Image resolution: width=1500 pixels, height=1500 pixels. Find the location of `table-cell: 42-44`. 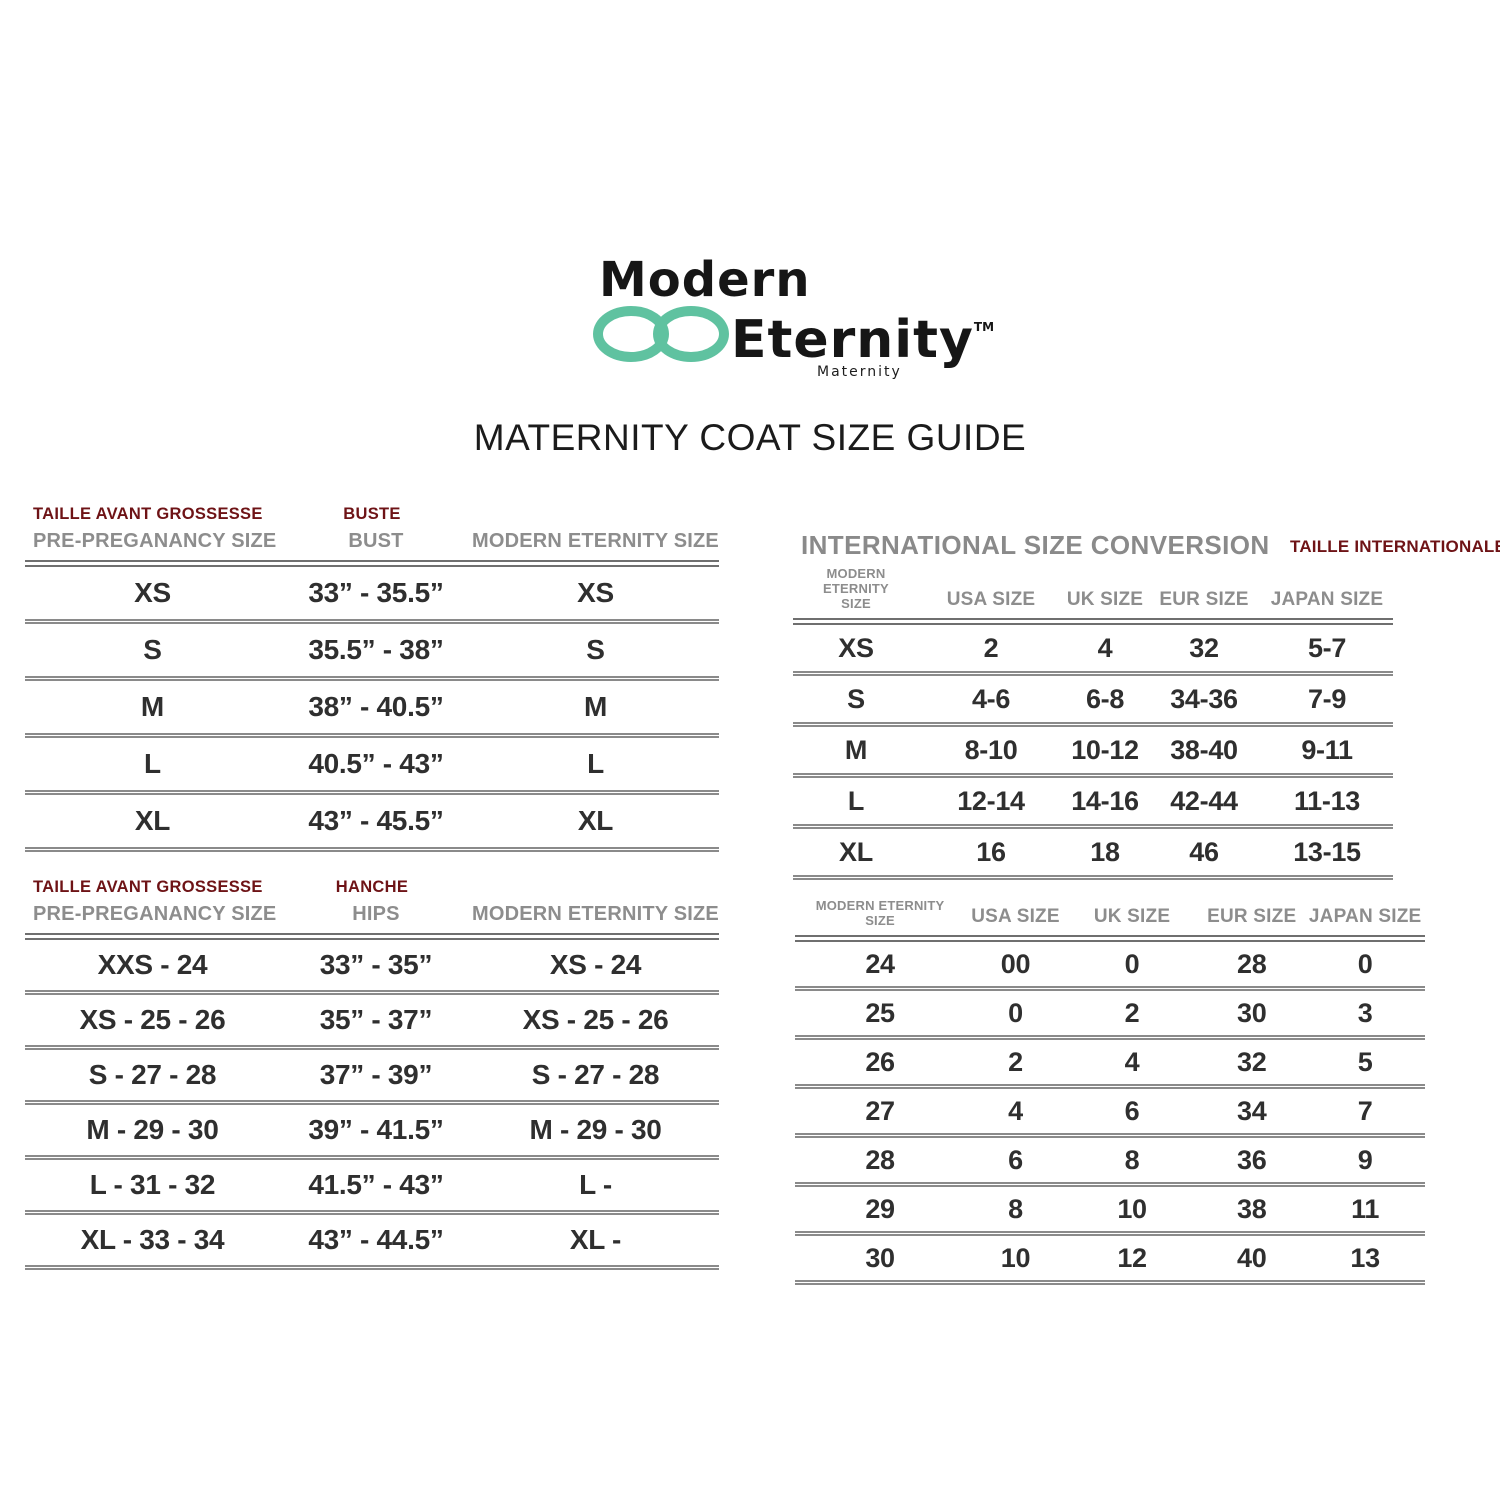

table-cell: 42-44 is located at coordinates (1204, 802).